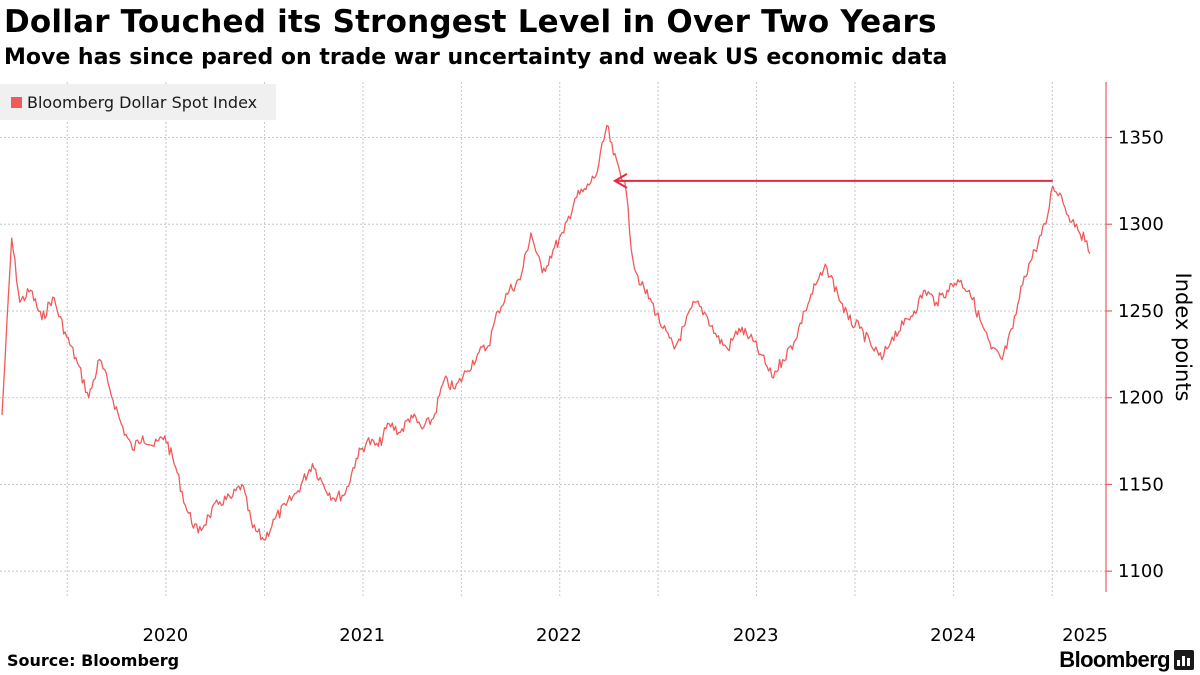 The width and height of the screenshot is (1200, 675). I want to click on x-tick-label: 2023, so click(756, 635).